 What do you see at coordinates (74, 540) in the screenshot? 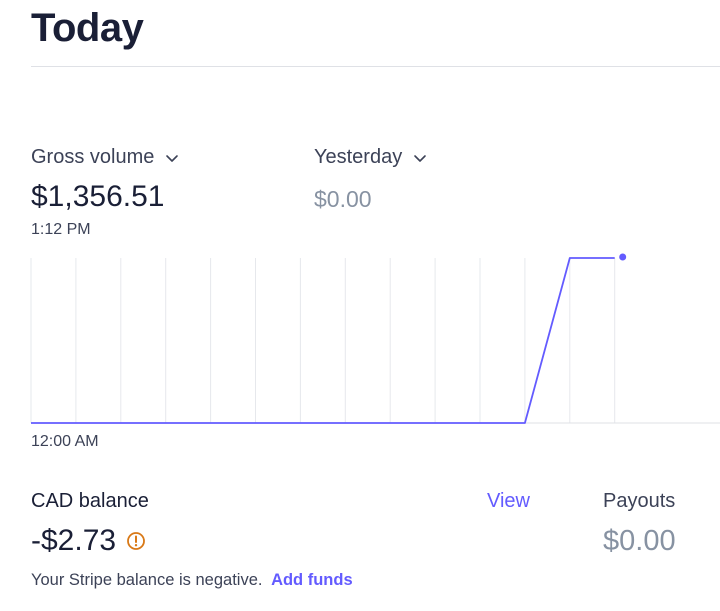
I see `cad-balance-value: -$2.73` at bounding box center [74, 540].